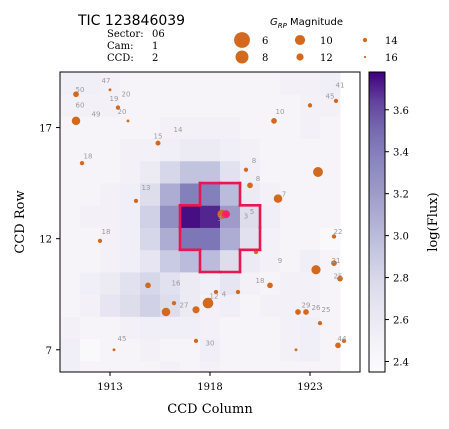 This screenshot has height=429, width=449. What do you see at coordinates (338, 277) in the screenshot?
I see `star-label: 25` at bounding box center [338, 277].